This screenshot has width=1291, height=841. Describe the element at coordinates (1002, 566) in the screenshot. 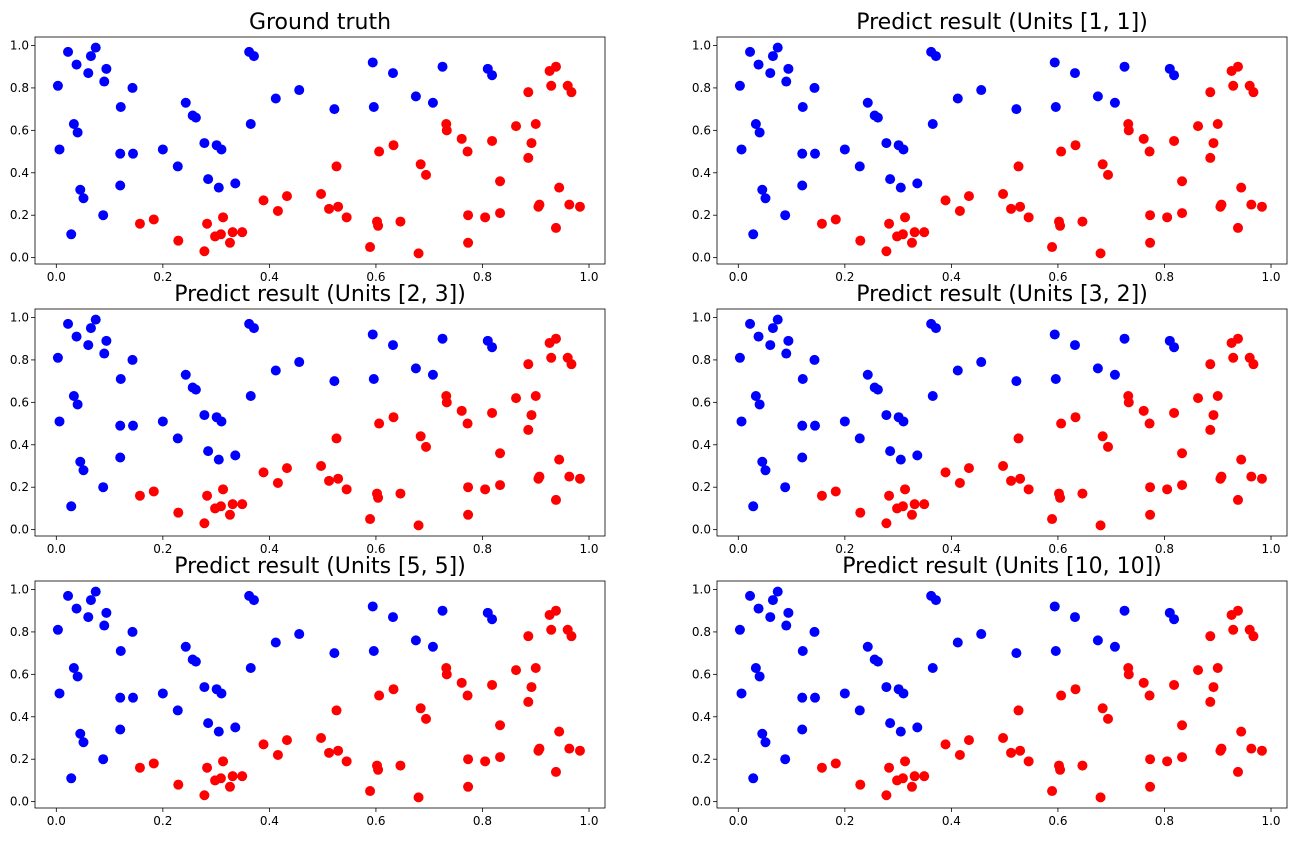

I see `panel-title: Predict result (Units [10, 10])` at that location.